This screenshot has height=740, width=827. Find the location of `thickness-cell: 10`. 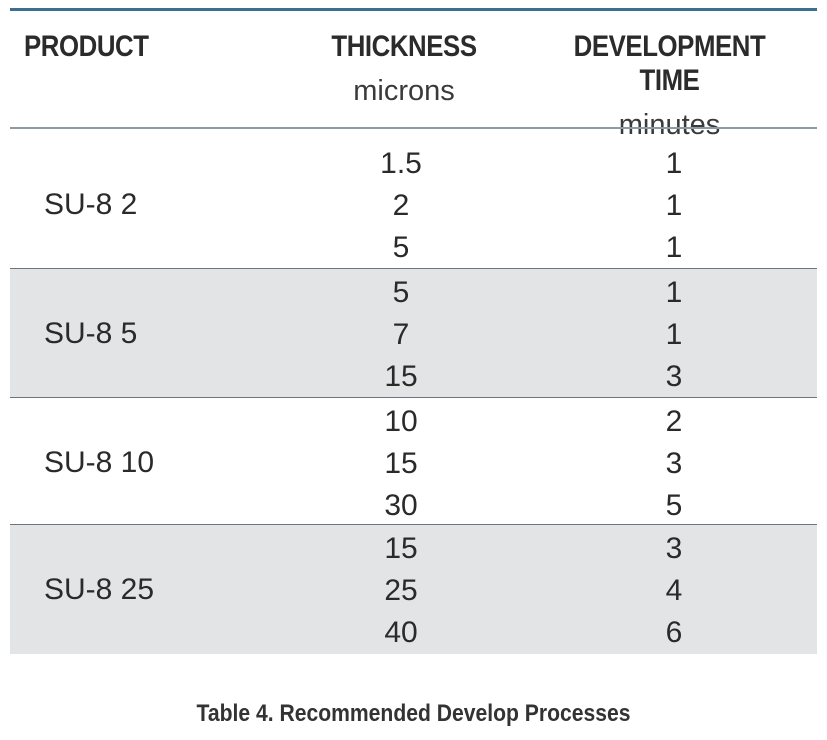

thickness-cell: 10 is located at coordinates (401, 421).